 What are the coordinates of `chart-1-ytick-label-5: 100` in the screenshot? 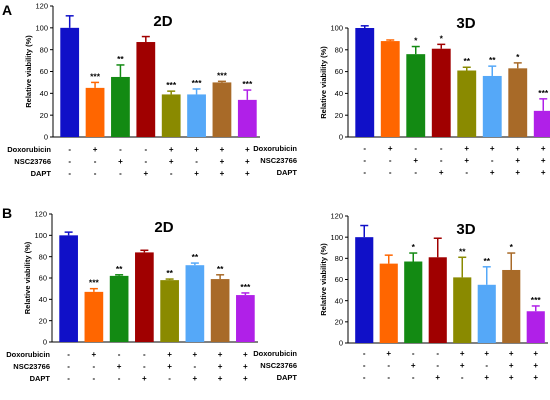 It's located at (41, 27).